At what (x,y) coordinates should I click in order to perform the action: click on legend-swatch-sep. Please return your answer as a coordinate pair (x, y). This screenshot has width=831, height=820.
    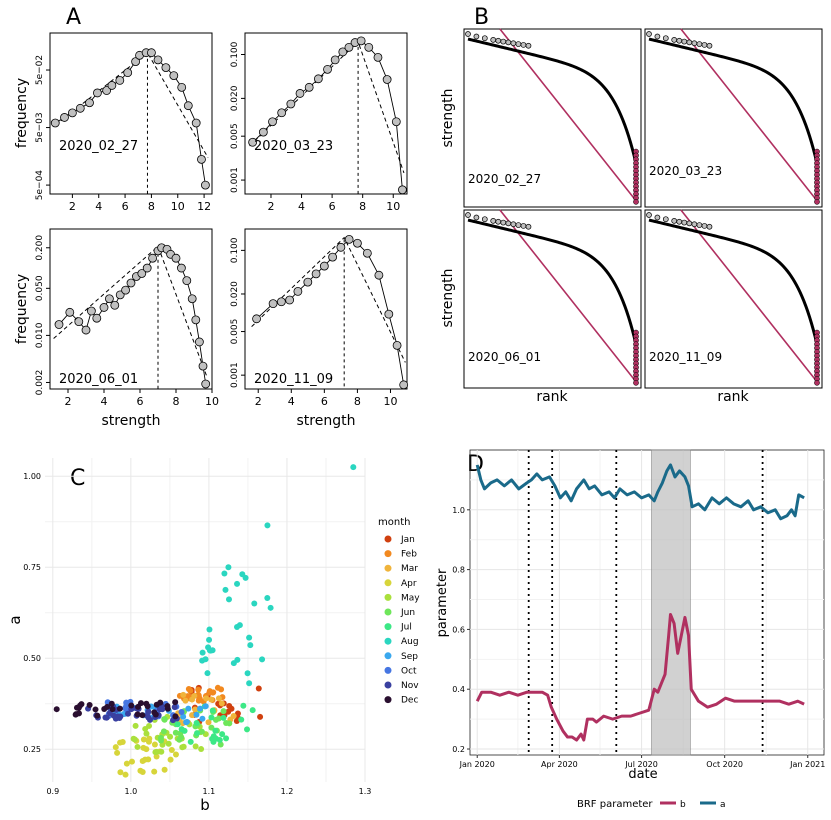
    Looking at the image, I should click on (388, 656).